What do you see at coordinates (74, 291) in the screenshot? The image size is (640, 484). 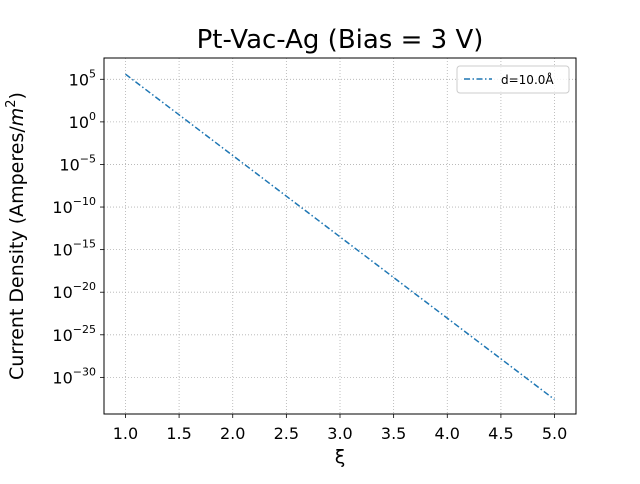 I see `y-tick-label: 10⁻²⁰` at bounding box center [74, 291].